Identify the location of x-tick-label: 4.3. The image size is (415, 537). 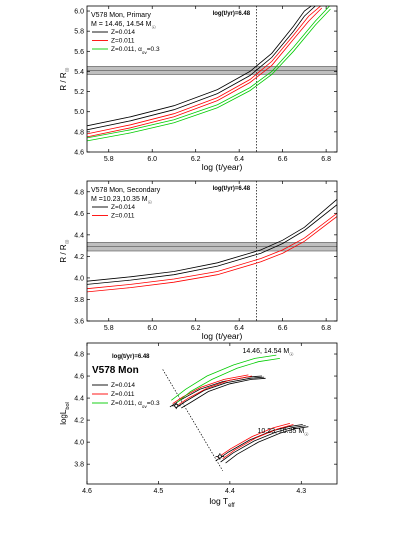
(301, 491).